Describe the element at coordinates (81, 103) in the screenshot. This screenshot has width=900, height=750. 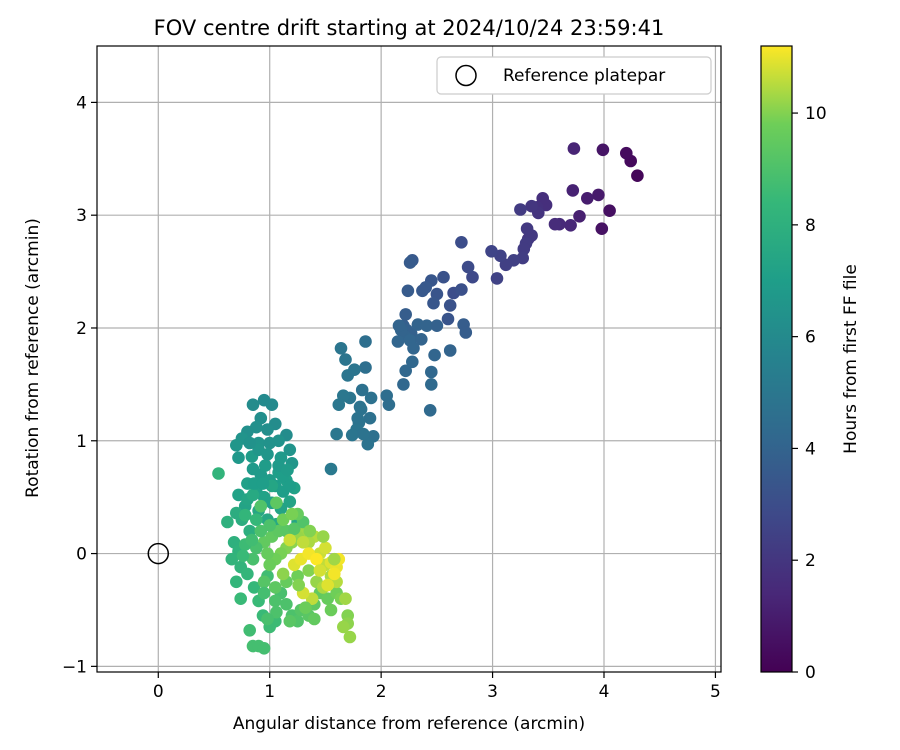
I see `y-tick-label: 4` at that location.